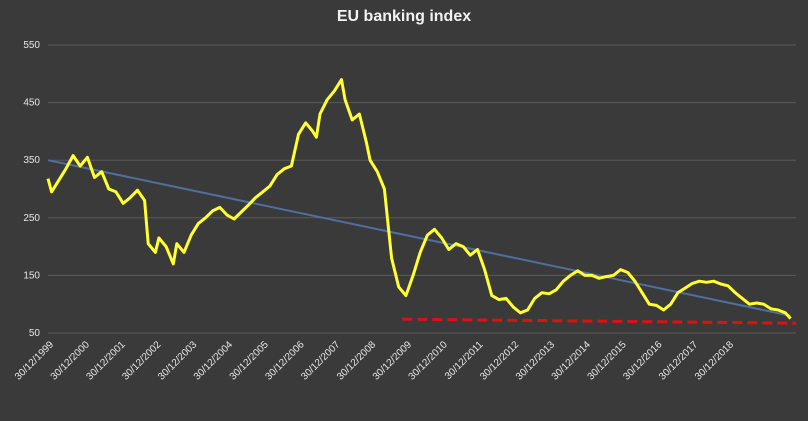  Describe the element at coordinates (35, 333) in the screenshot. I see `y-tick-label: 50` at that location.